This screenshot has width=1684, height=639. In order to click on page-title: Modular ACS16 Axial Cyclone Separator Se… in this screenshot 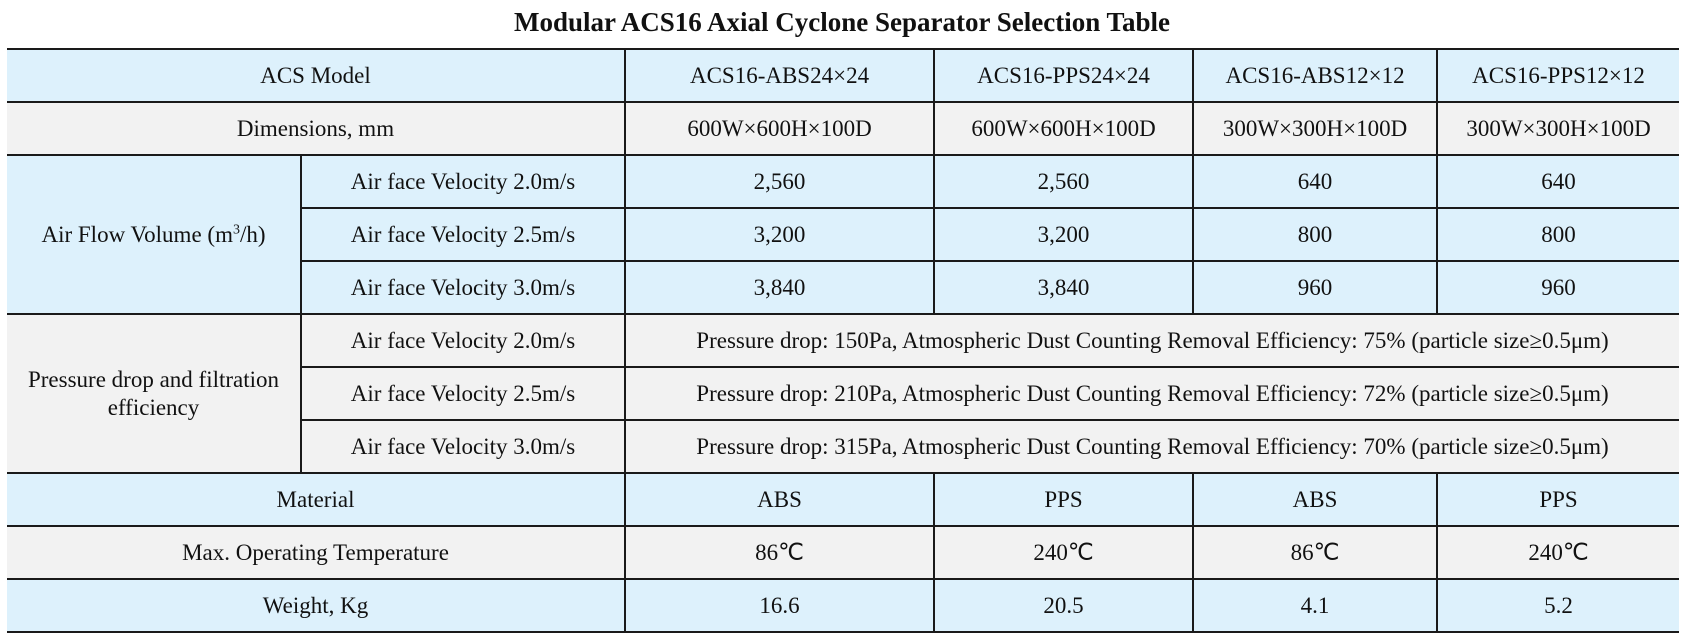, I will do `click(842, 22)`.